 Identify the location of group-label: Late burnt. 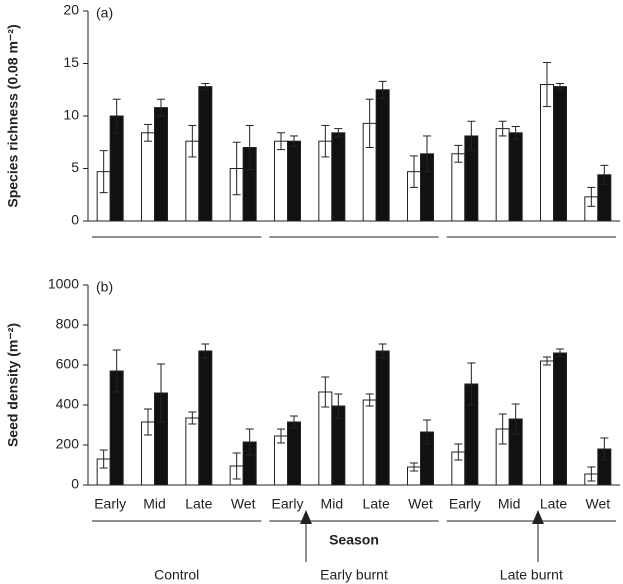
(531, 575).